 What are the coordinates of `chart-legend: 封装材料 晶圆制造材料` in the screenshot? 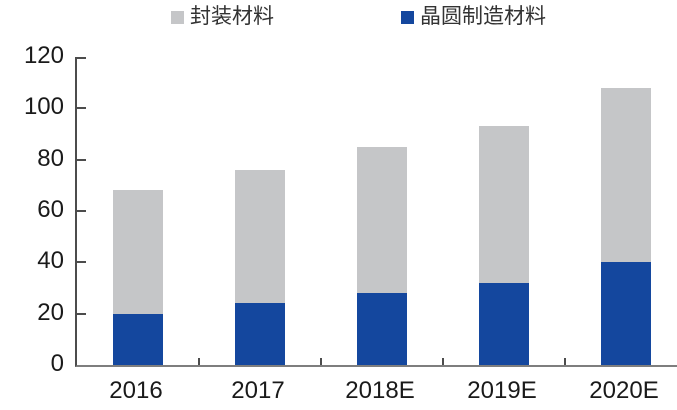 It's located at (338, 17).